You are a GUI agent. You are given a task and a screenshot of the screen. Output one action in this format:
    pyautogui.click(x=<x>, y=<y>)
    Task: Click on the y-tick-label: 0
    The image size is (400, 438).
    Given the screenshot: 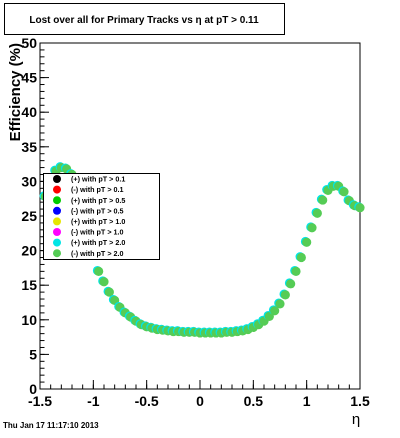 What is the action you would take?
    pyautogui.click(x=33, y=389)
    